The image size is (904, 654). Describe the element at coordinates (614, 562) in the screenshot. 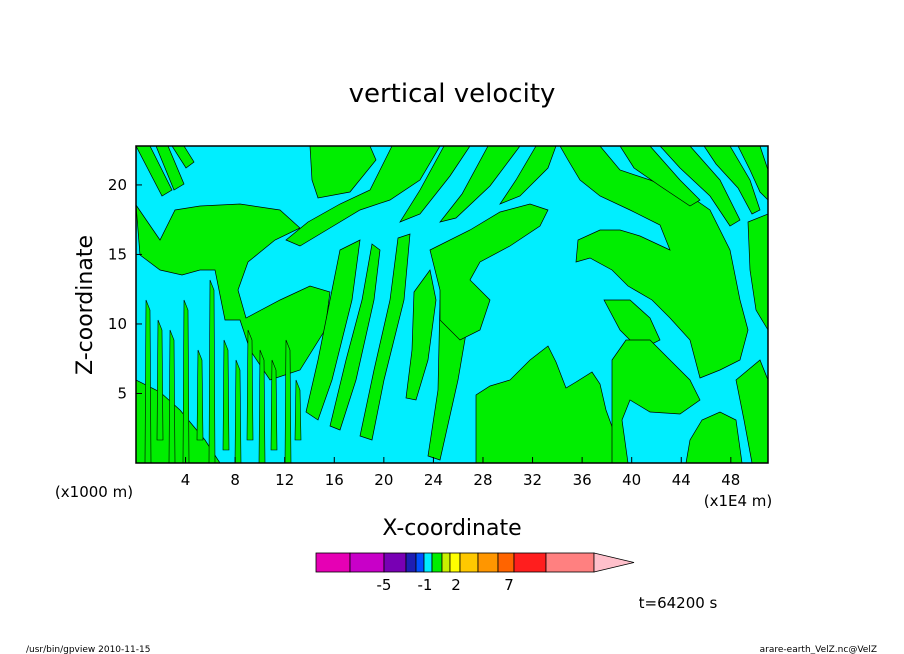

I see `colorbar-arrow` at that location.